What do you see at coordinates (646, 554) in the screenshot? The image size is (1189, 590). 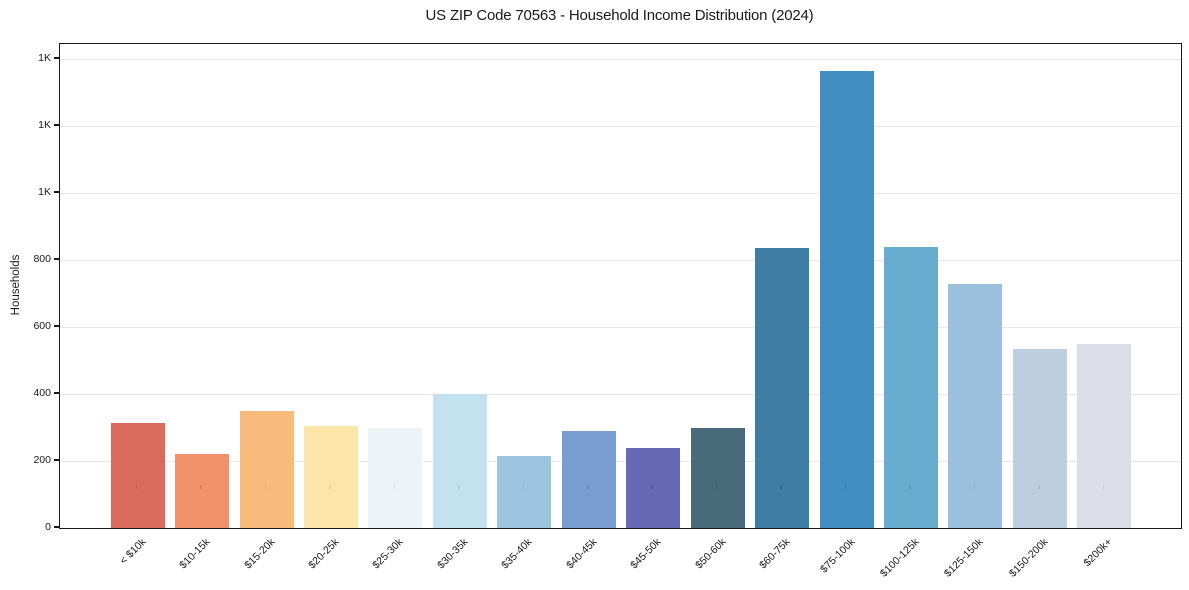 I see `x-tick-label: $45-50k` at bounding box center [646, 554].